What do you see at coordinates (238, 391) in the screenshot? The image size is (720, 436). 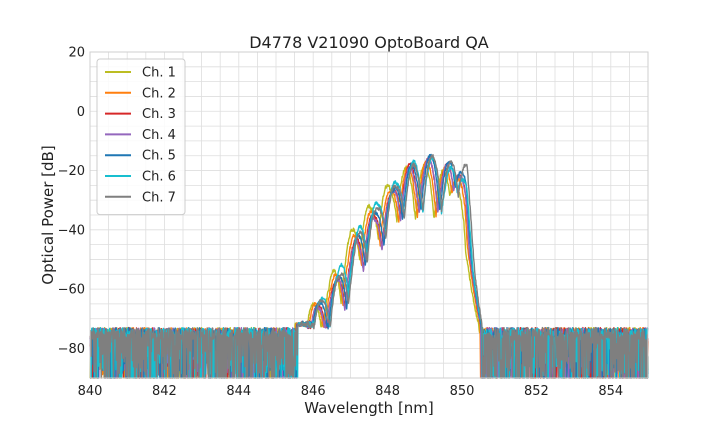 I see `x-tick-label: 844` at bounding box center [238, 391].